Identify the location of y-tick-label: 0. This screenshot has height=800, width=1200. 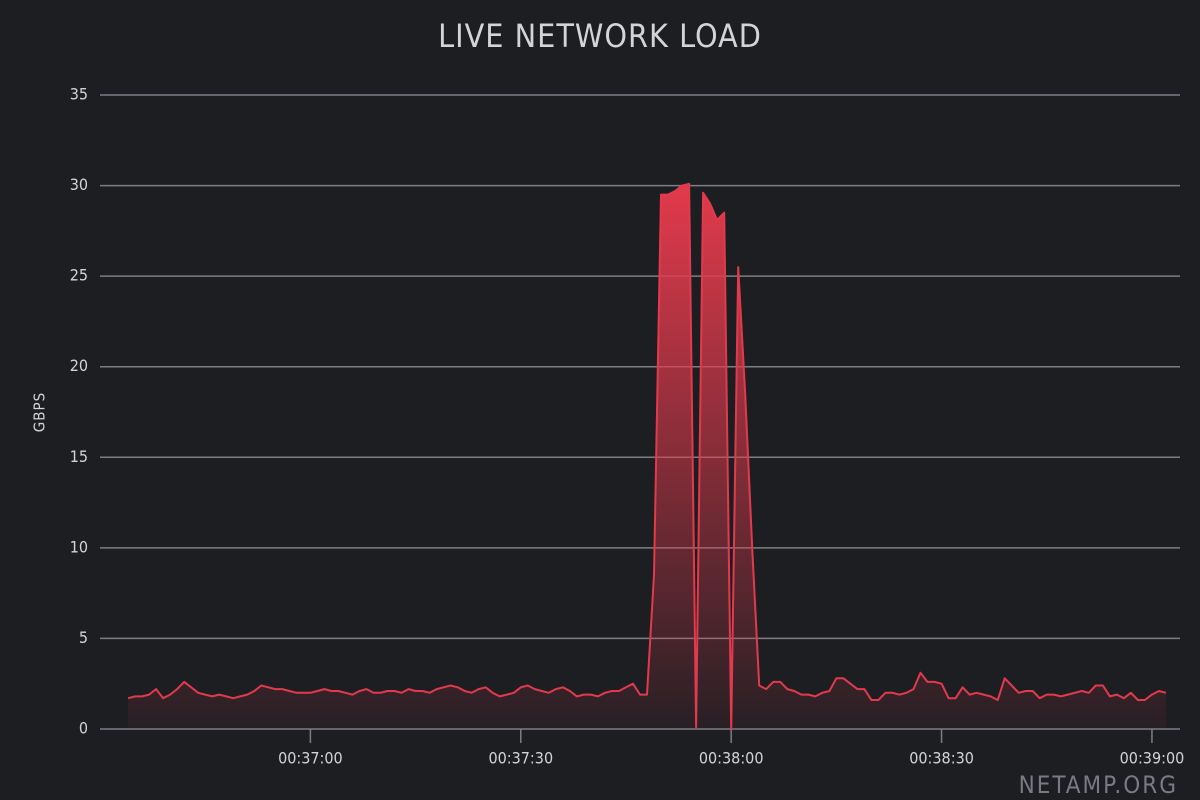
(83, 728).